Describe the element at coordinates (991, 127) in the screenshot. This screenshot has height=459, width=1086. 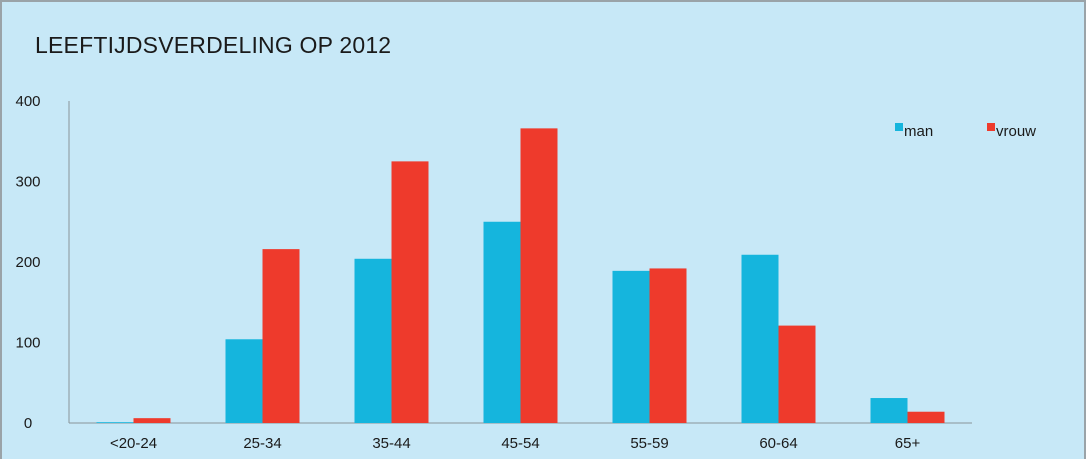
I see `legend-swatch-vrouw` at that location.